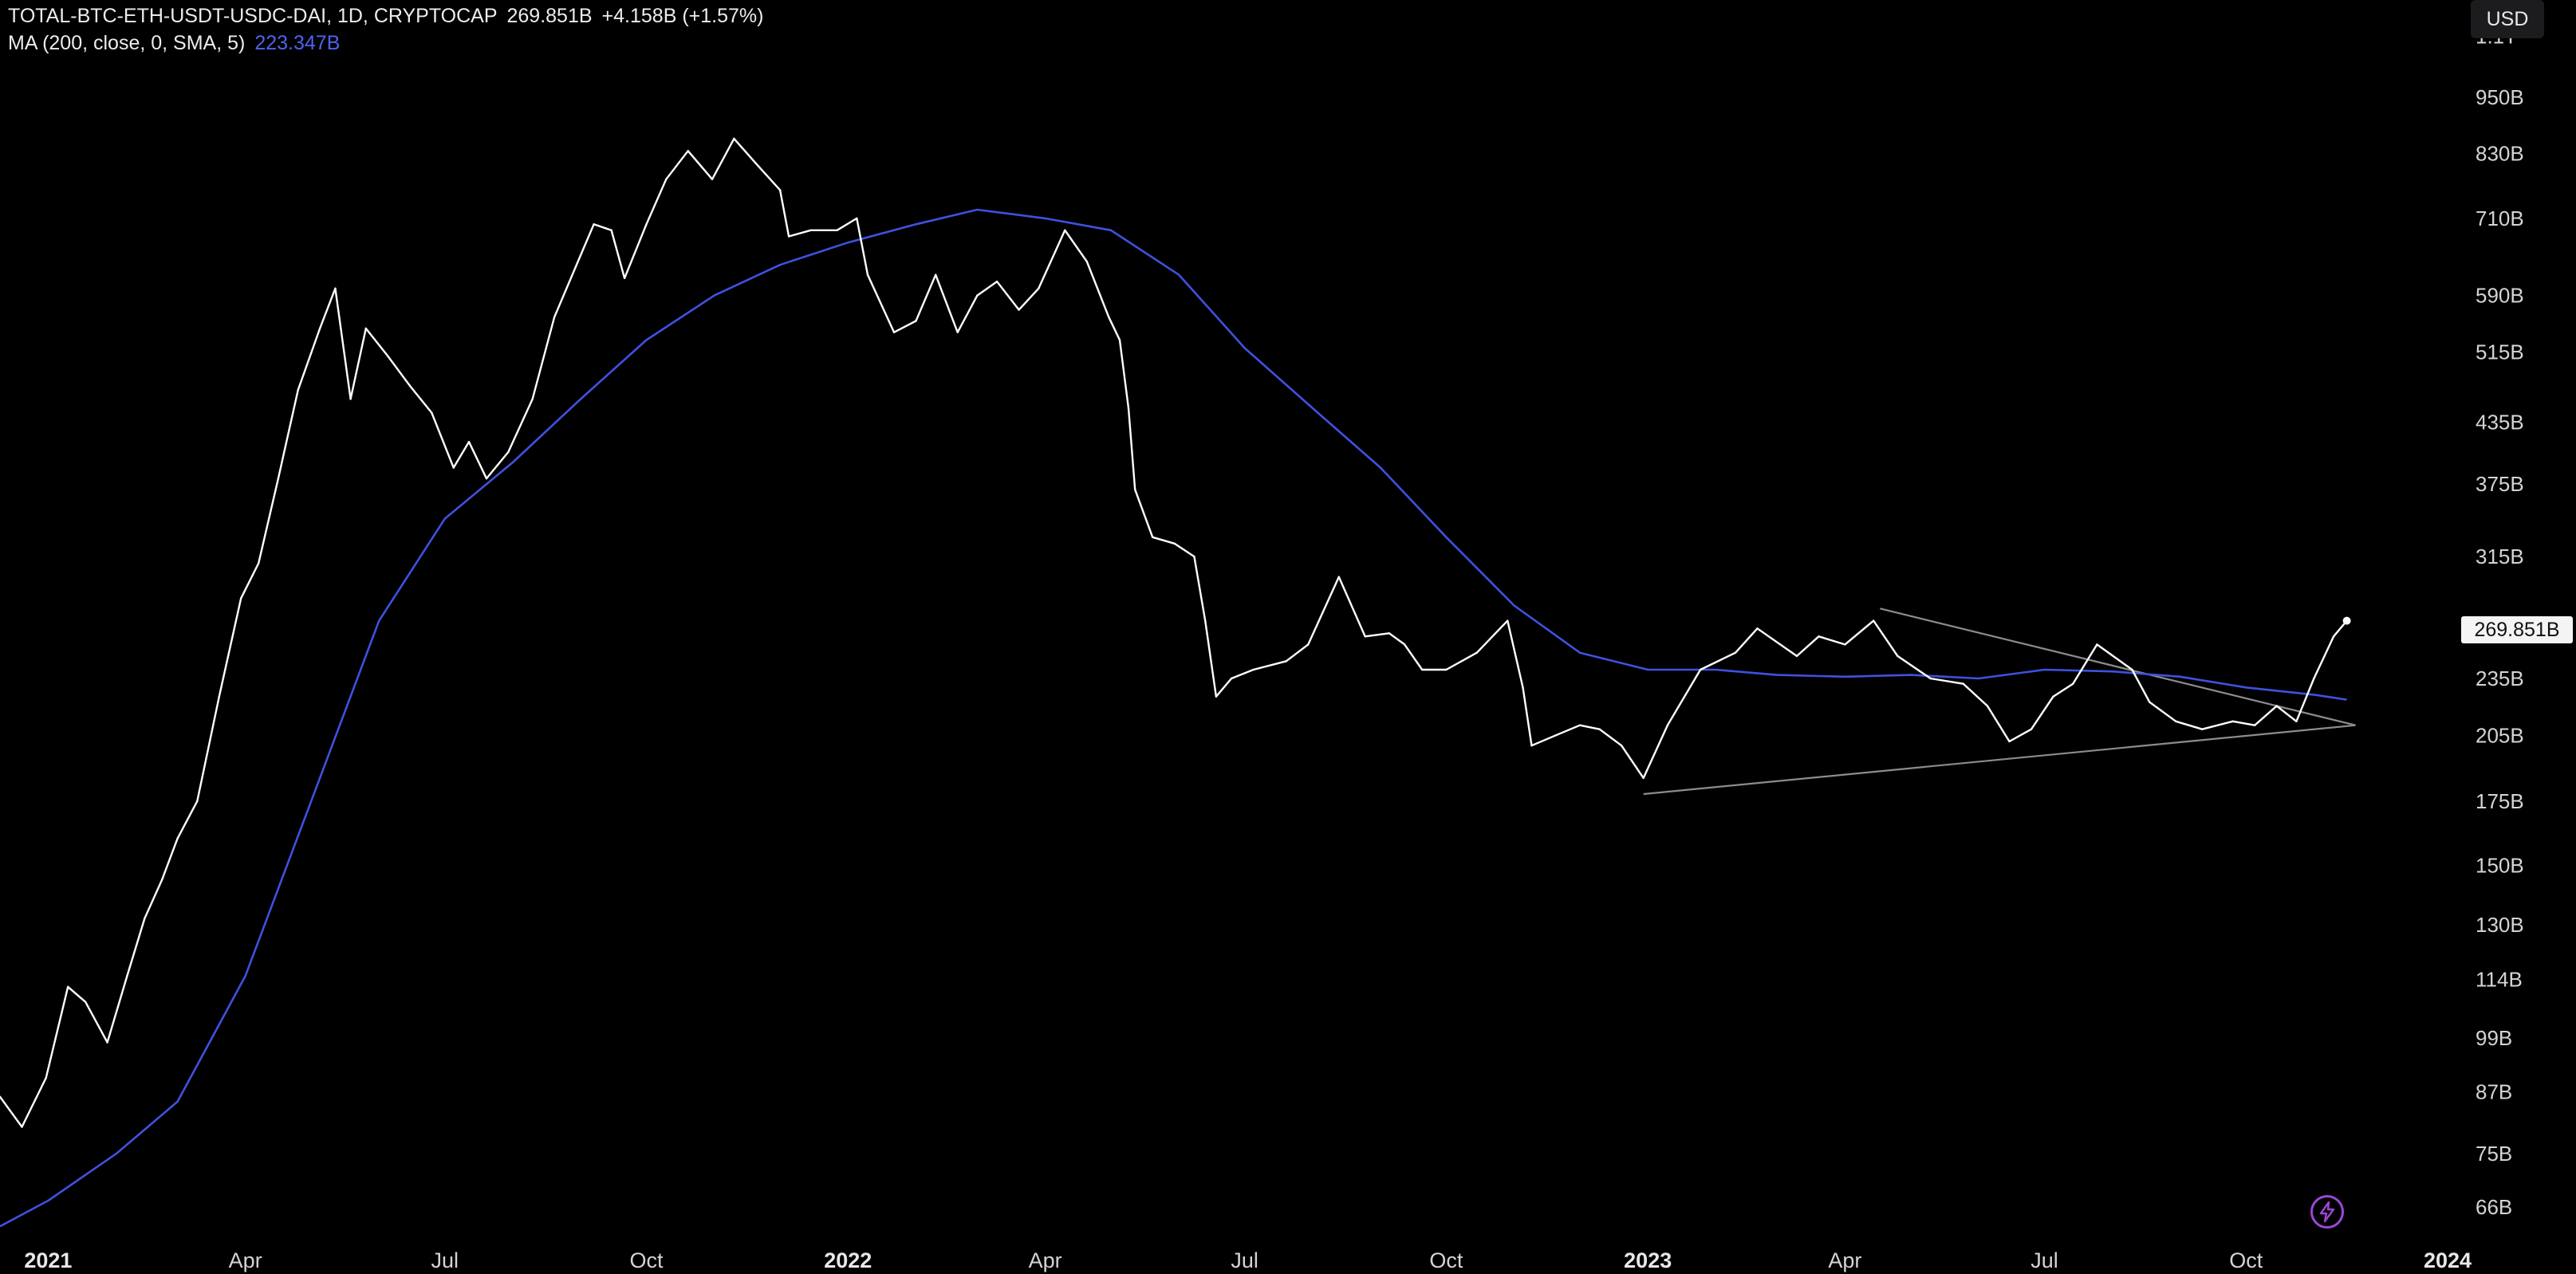  I want to click on price-change-value: +4.158B (+1.57%), so click(682, 16).